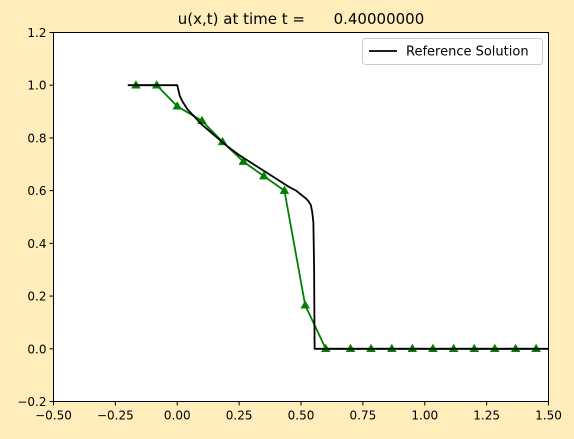 This screenshot has height=439, width=574. I want to click on x-tick-label: −0.25, so click(115, 416).